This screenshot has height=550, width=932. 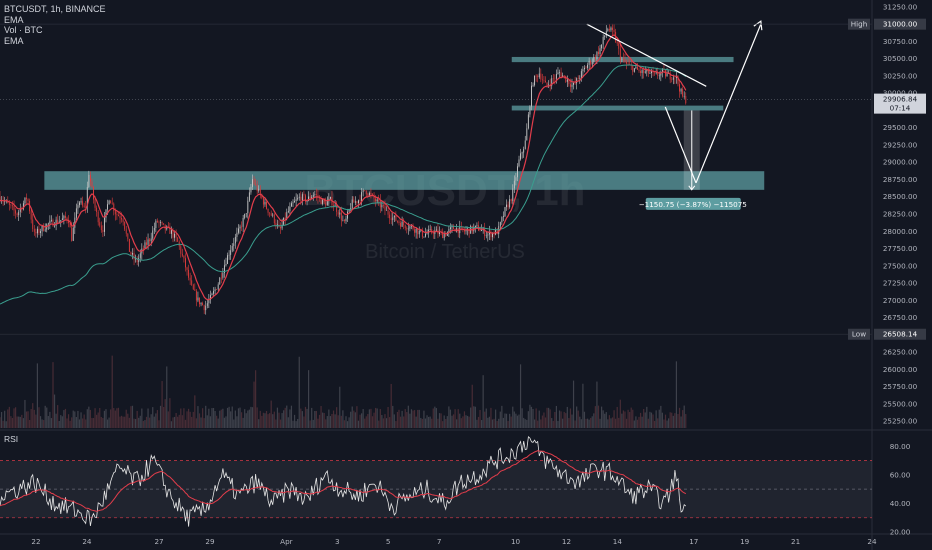 What do you see at coordinates (900, 283) in the screenshot?
I see `price-tick-label: 27250.00` at bounding box center [900, 283].